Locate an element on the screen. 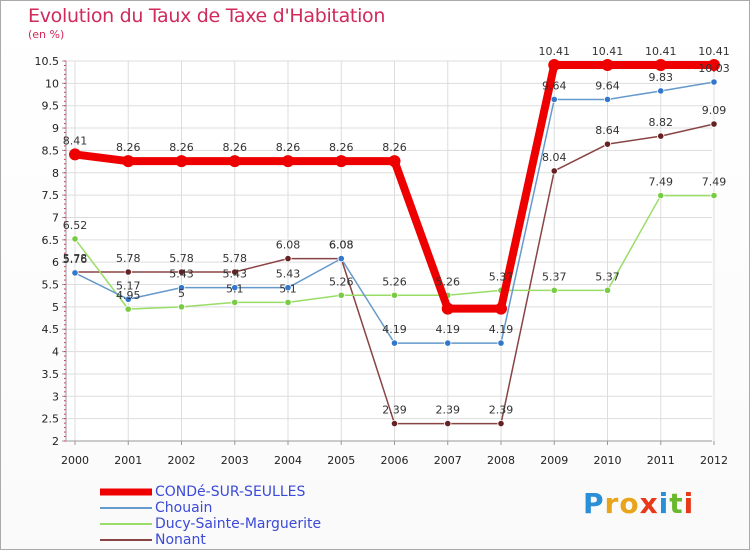 The width and height of the screenshot is (750, 550). legend-item-nonant: Nonant is located at coordinates (210, 540).